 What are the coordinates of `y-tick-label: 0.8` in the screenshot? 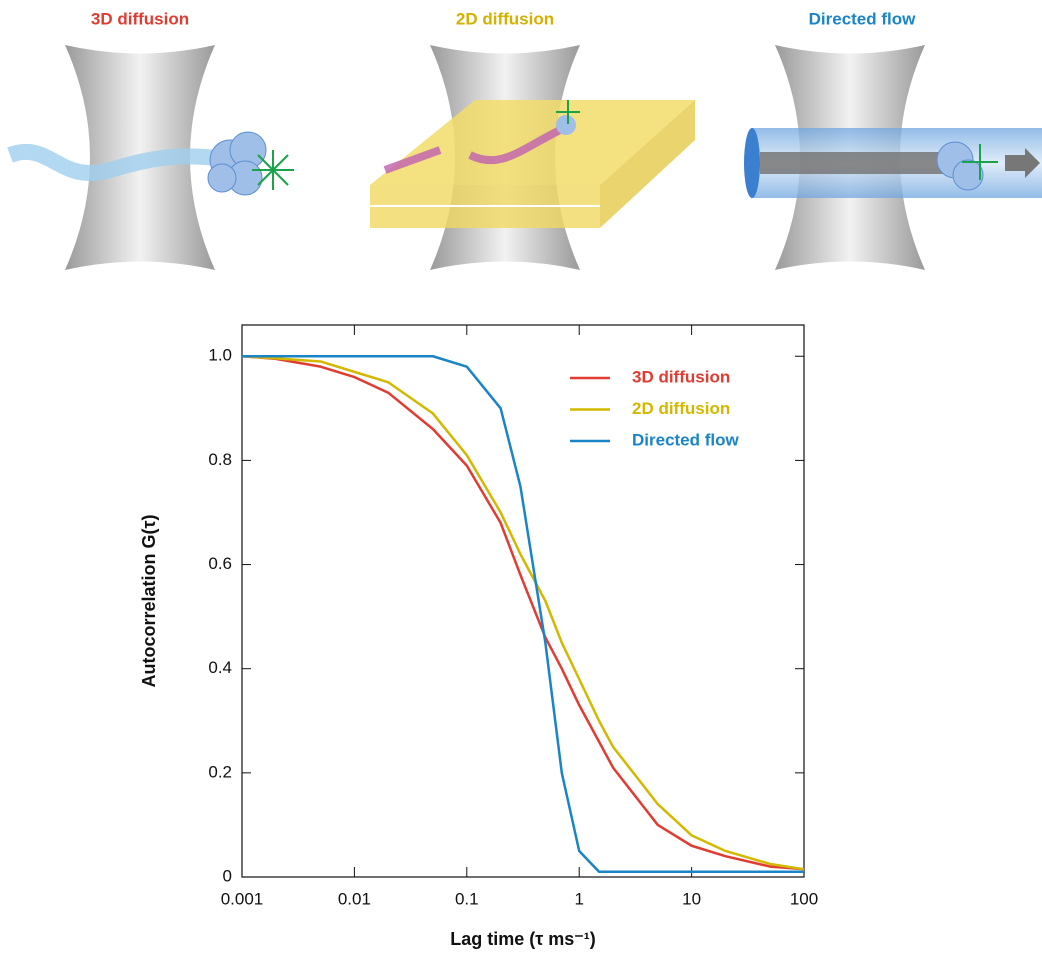 It's located at (220, 459).